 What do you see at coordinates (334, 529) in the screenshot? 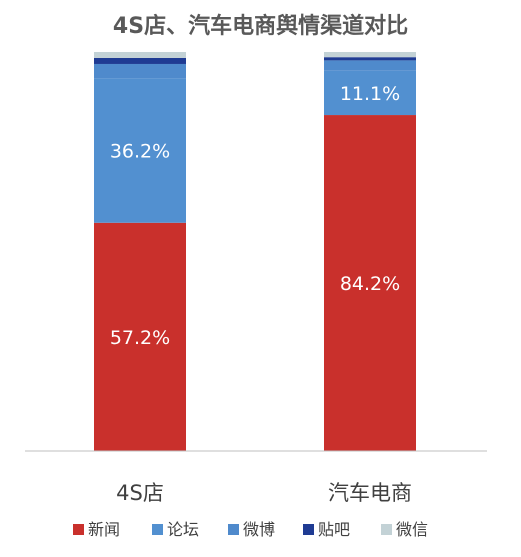
I see `legend-label: 贴吧` at bounding box center [334, 529].